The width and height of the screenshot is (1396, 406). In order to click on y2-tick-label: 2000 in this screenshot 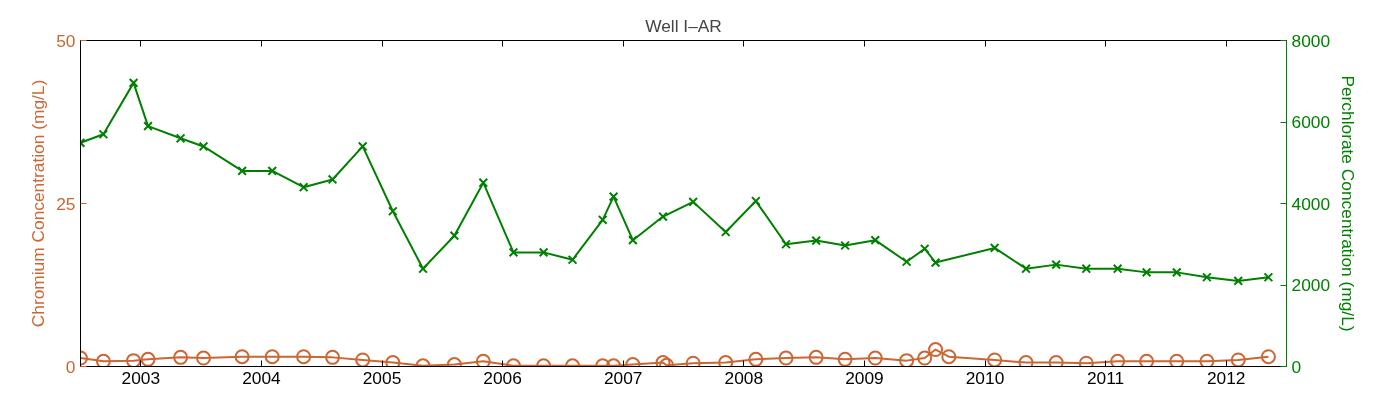, I will do `click(1311, 285)`.